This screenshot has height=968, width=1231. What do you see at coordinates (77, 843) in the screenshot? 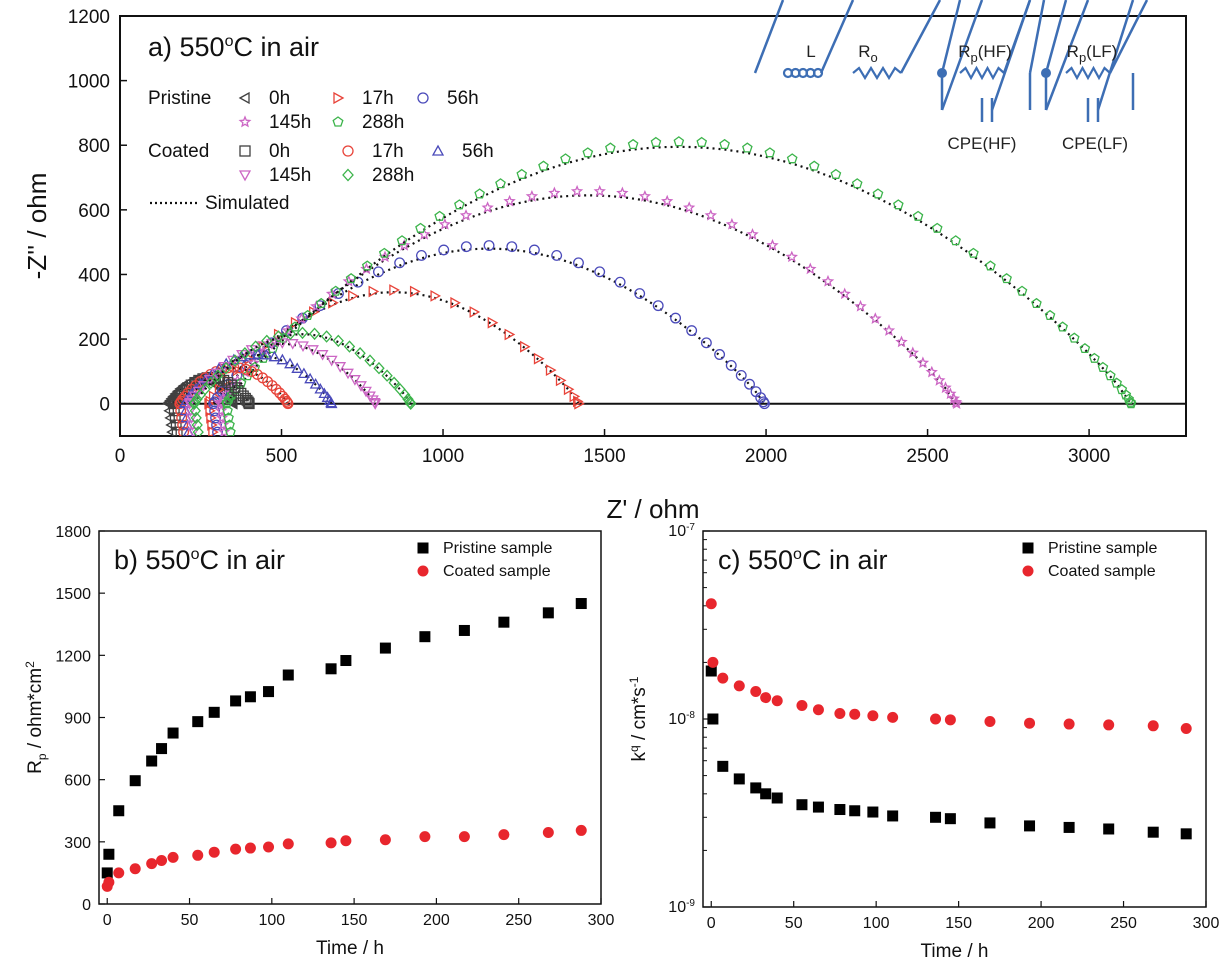
I see `y-tick-label: 300` at bounding box center [77, 843].